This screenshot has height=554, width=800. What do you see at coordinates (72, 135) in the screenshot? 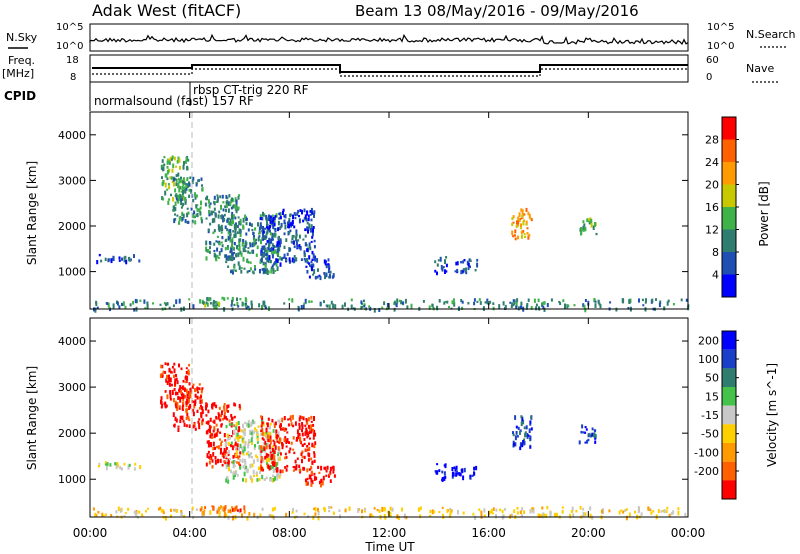
I see `power-y-tick-label: 4000` at bounding box center [72, 135].